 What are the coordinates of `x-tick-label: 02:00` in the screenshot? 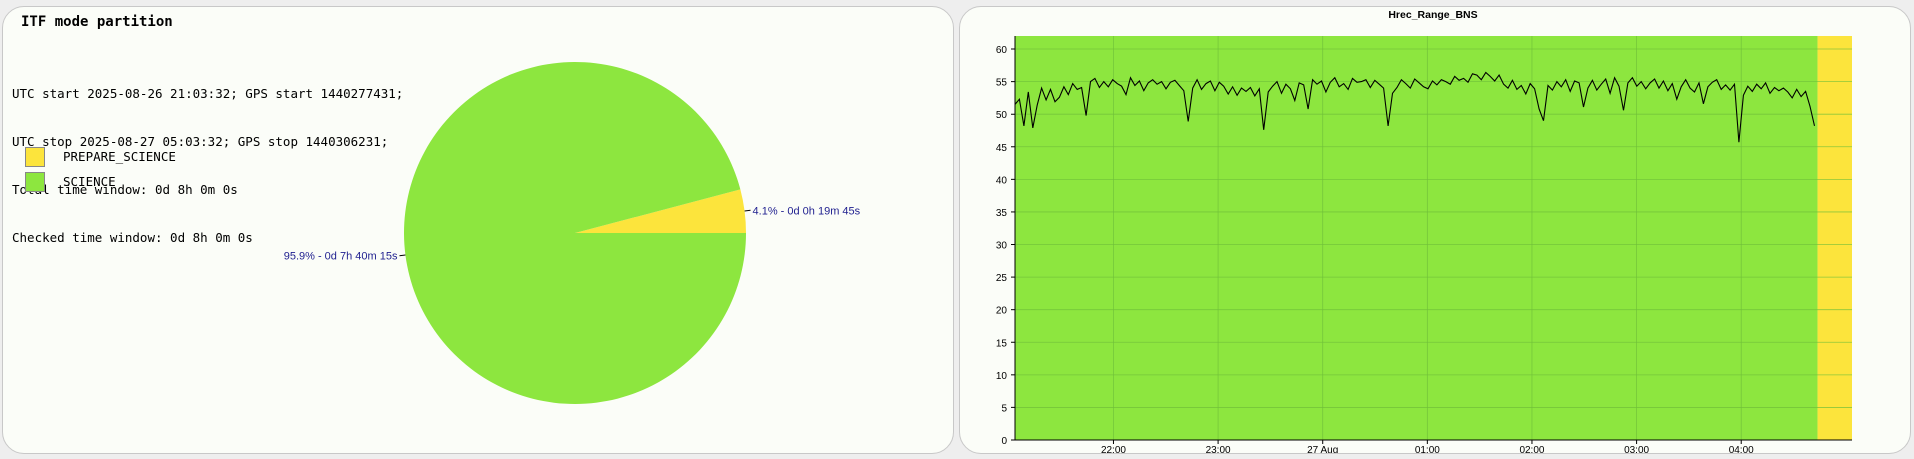 It's located at (1531, 449).